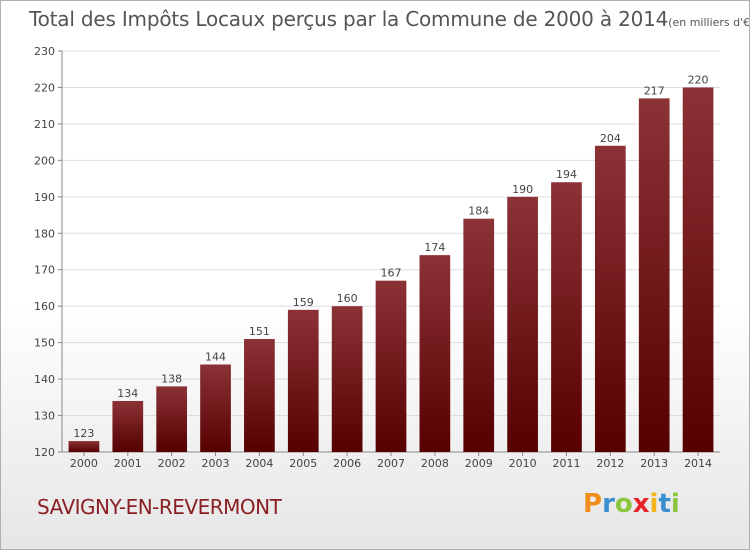  What do you see at coordinates (610, 463) in the screenshot?
I see `x-tick-label-2012: 2012` at bounding box center [610, 463].